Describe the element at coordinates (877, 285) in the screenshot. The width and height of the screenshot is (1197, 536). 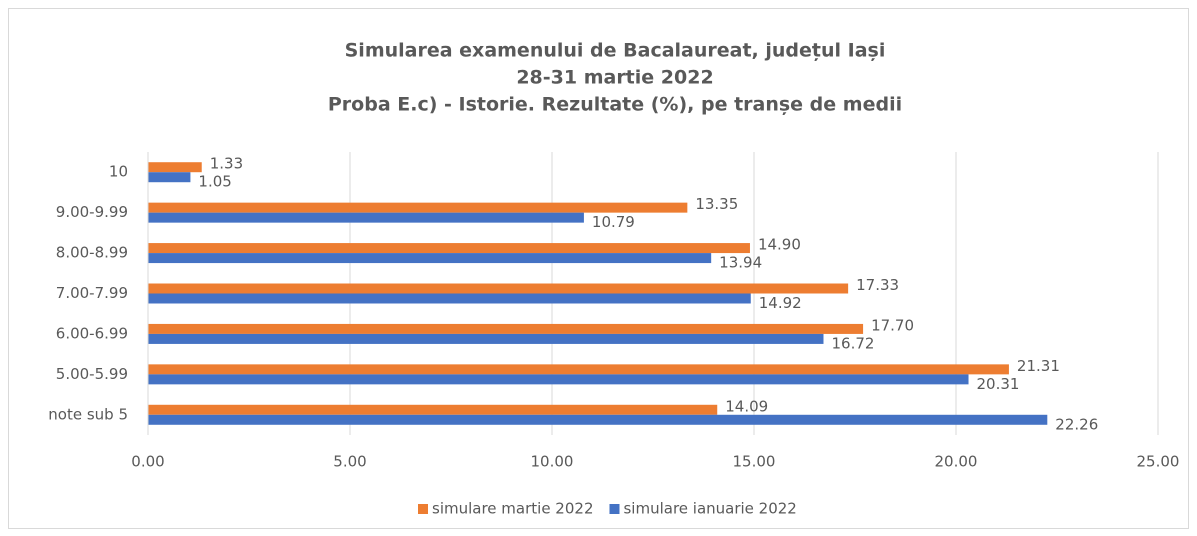
I see `data-label: 17.33` at that location.